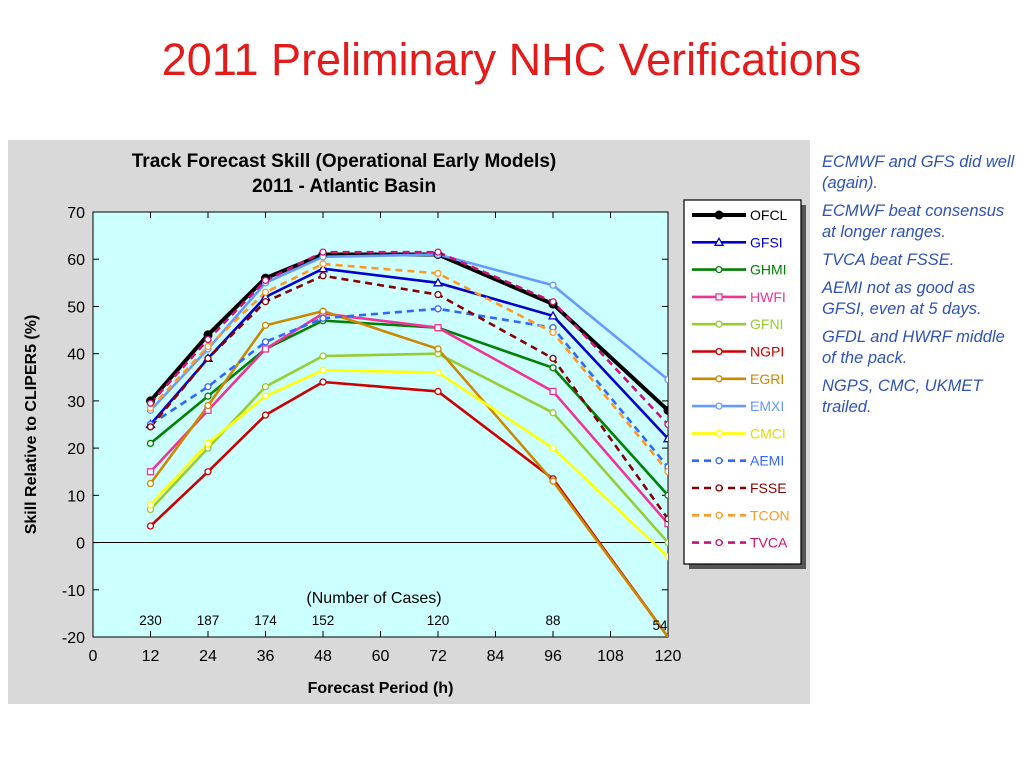  I want to click on legend-label: AEMI, so click(767, 461).